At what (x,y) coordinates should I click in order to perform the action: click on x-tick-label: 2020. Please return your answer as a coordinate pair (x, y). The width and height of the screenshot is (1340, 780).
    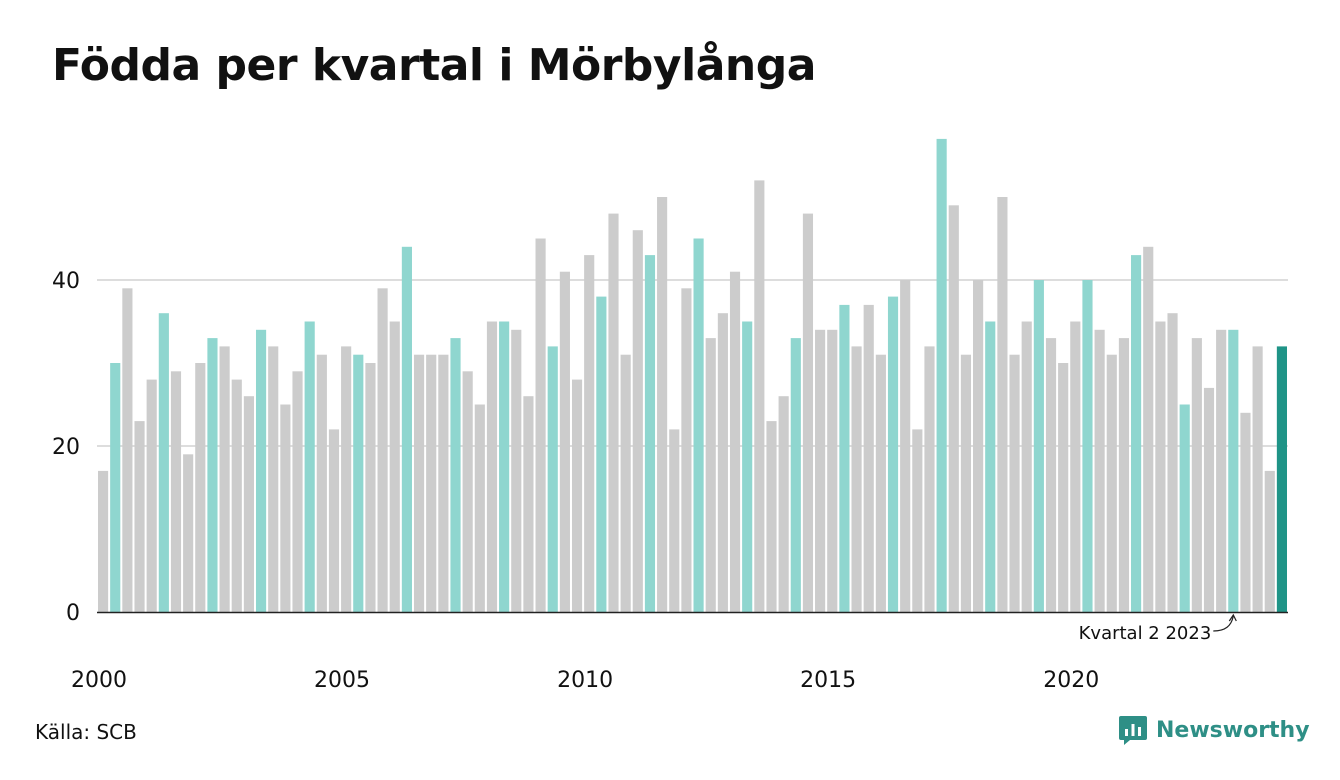
    Looking at the image, I should click on (1071, 680).